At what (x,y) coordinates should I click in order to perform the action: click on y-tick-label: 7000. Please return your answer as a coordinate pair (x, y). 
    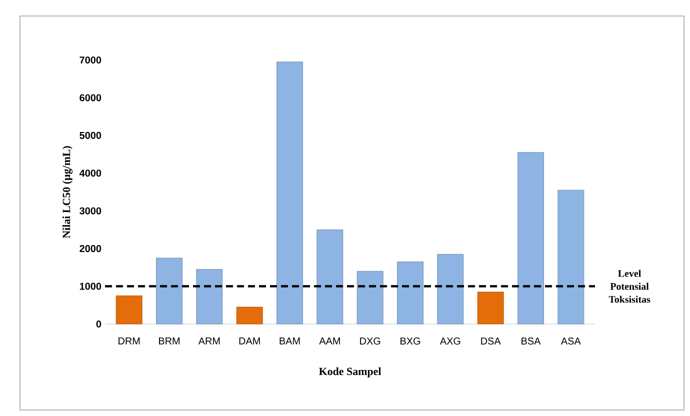
    Looking at the image, I should click on (91, 60).